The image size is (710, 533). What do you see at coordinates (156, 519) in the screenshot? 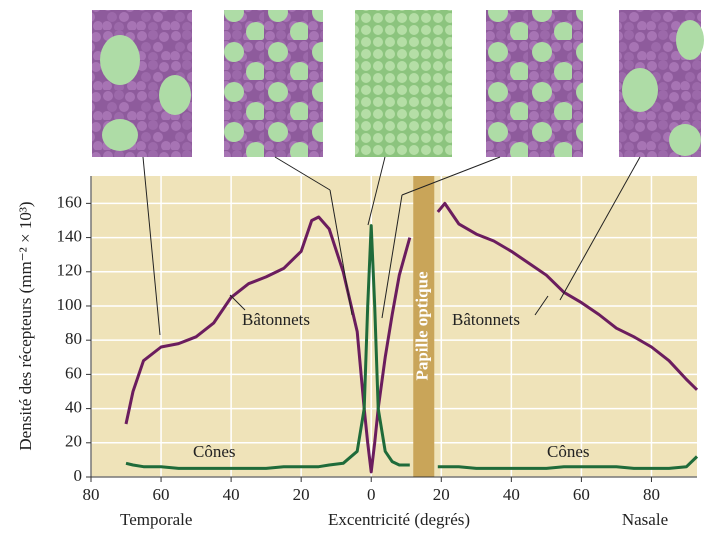
I see `x-left-label: Temporale` at bounding box center [156, 519].